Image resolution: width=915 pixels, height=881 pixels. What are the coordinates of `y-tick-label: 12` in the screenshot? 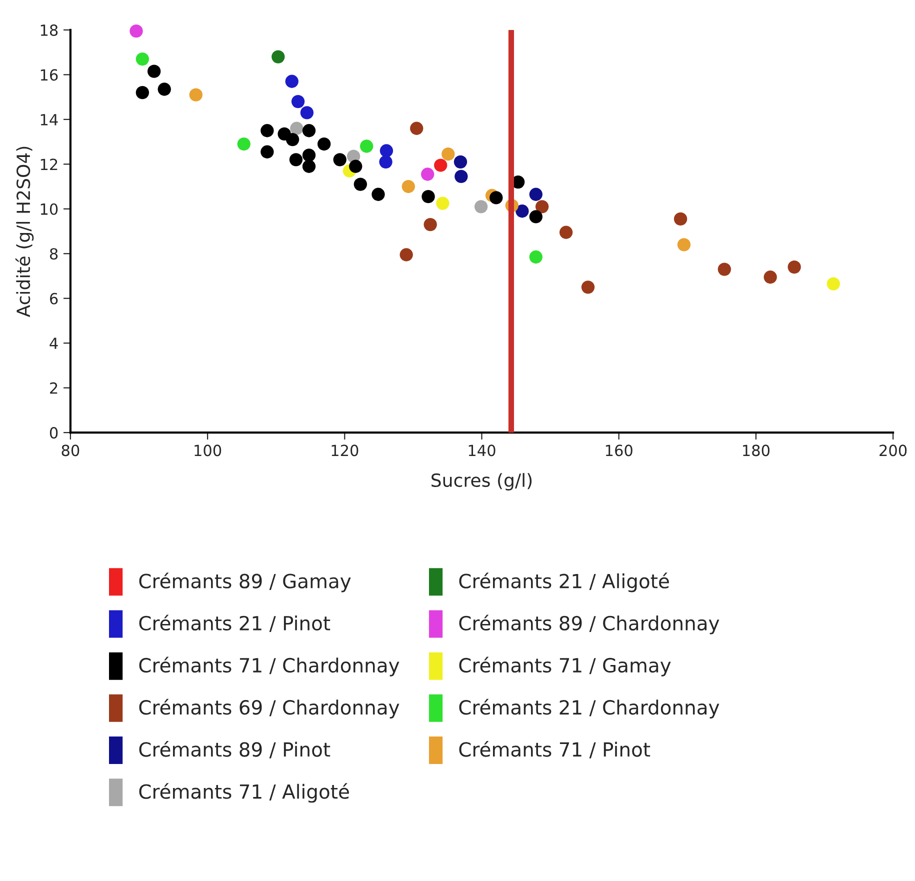 It's located at (49, 164).